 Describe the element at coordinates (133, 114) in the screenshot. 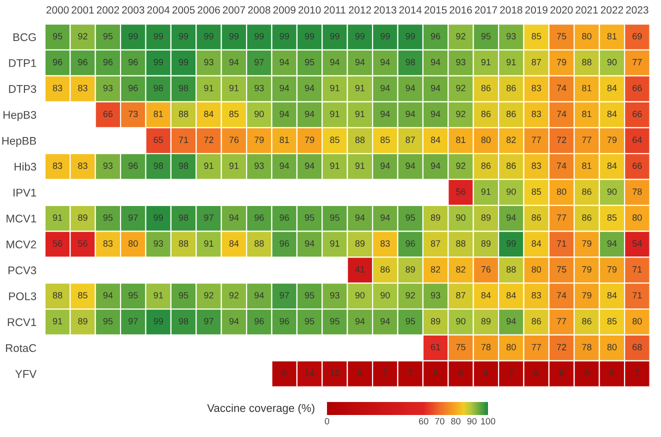

I see `data-label: 73` at that location.